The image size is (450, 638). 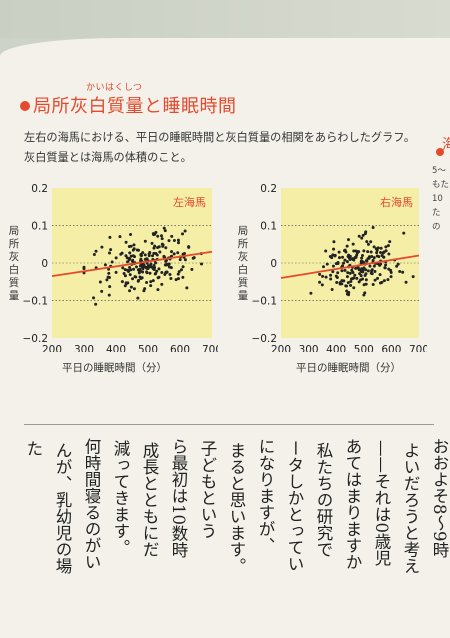 I want to click on x-axis-label-right: 平日の睡眠時間（分）, so click(x=348, y=368).